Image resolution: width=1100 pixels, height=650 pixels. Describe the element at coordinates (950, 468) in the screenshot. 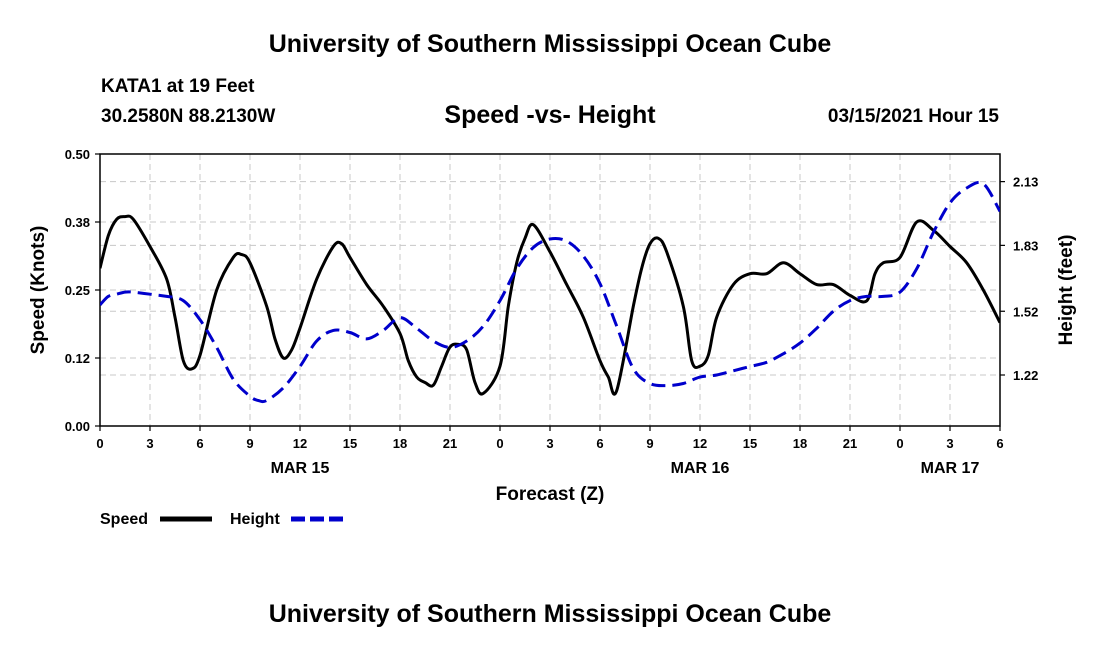

I see `date-label: MAR 17` at that location.